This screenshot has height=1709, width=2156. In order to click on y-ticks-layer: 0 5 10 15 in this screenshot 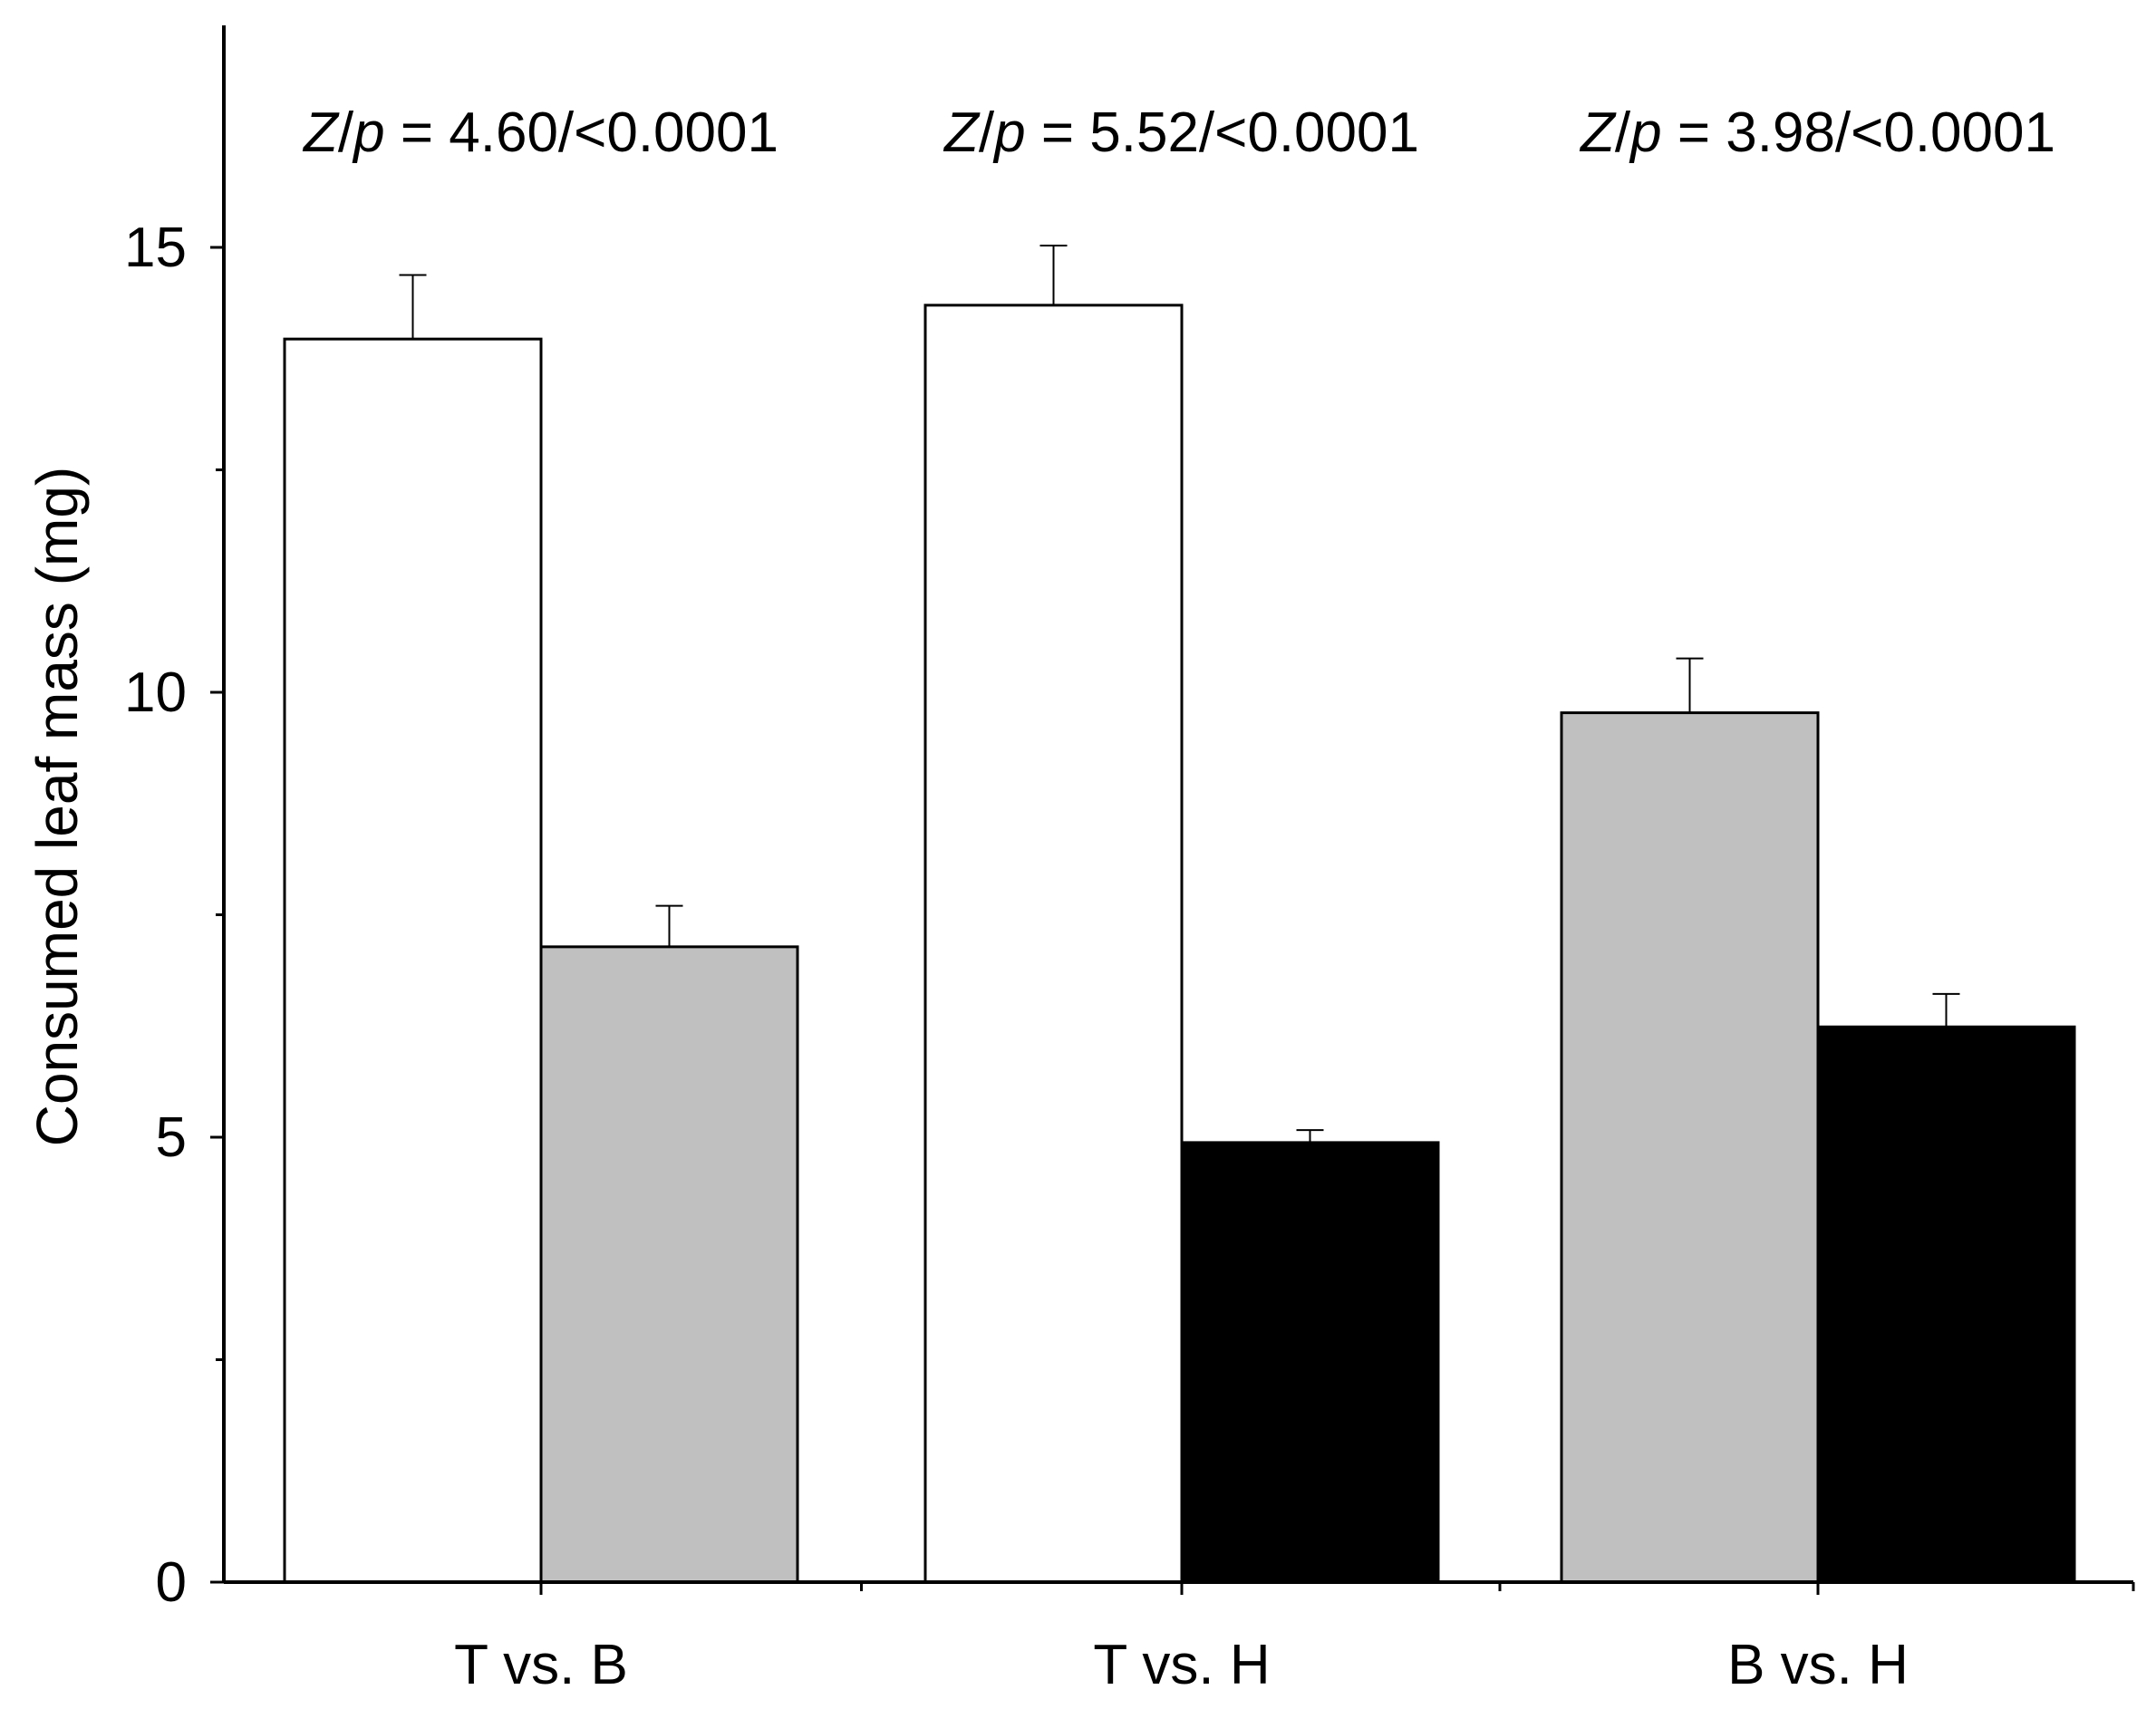, I will do `click(174, 916)`.